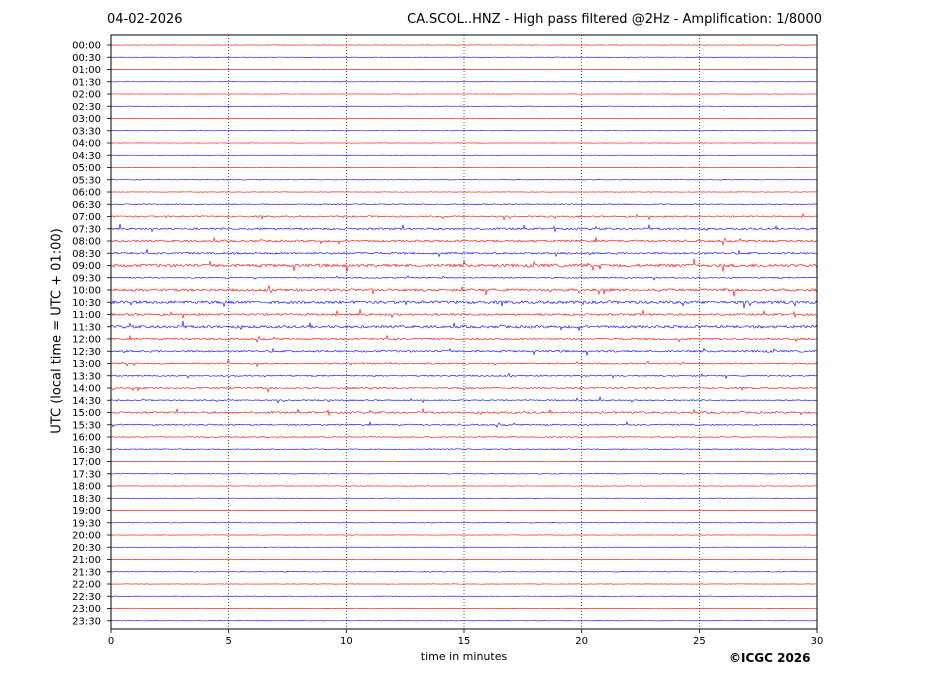  Describe the element at coordinates (86, 58) in the screenshot. I see `y-tick-label: 00:30` at that location.